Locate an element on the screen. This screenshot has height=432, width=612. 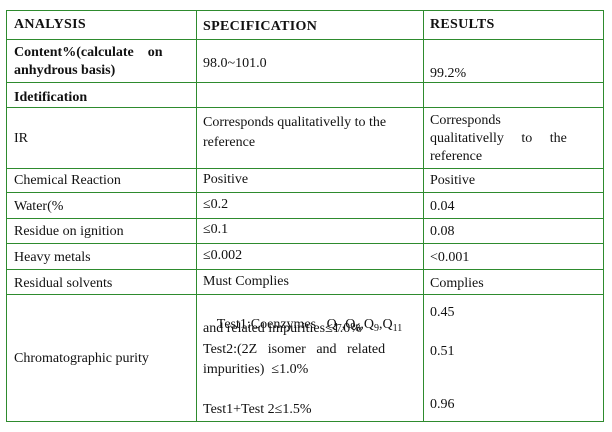
chemical-result: Positive is located at coordinates (453, 180).